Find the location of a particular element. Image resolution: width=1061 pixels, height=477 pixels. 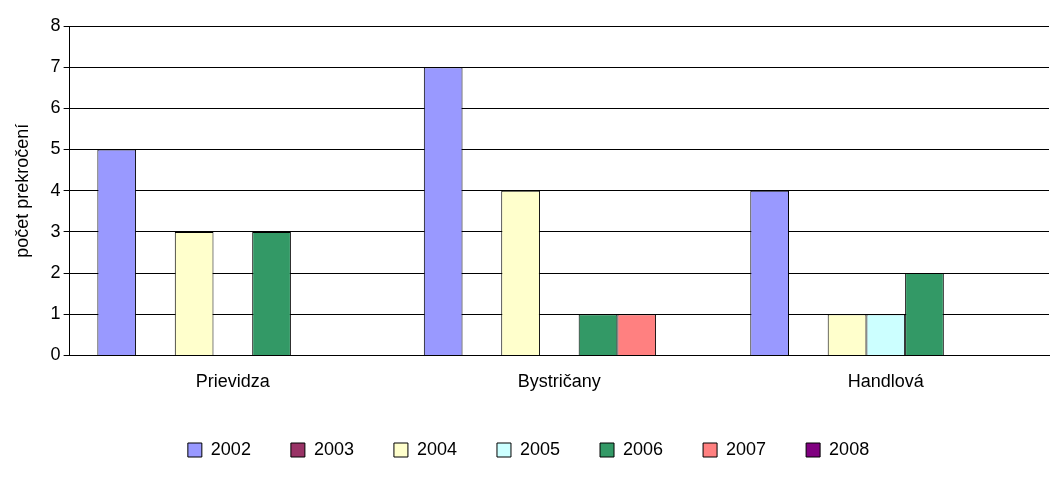

y-tick-label: 0 is located at coordinates (55, 354).